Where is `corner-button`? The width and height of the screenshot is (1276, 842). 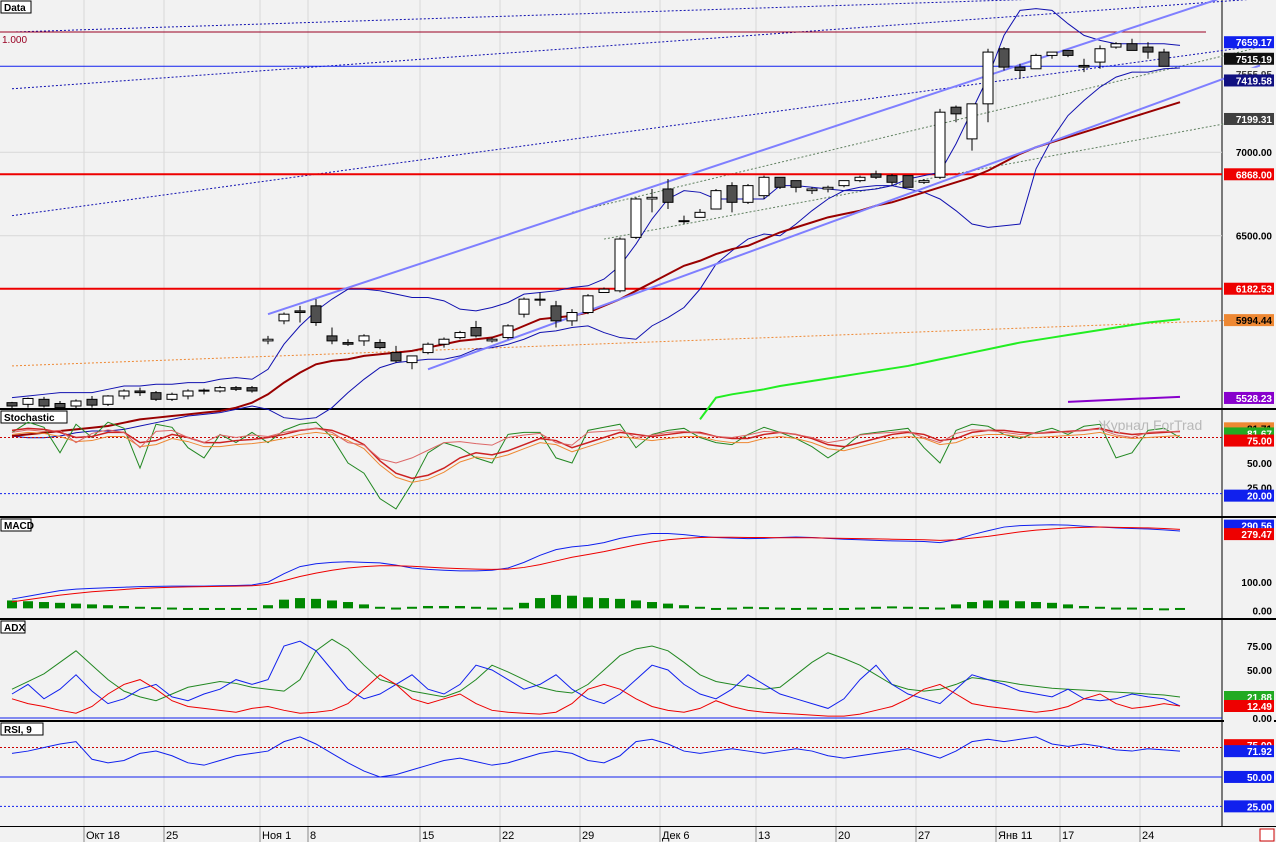 corner-button is located at coordinates (1267, 835).